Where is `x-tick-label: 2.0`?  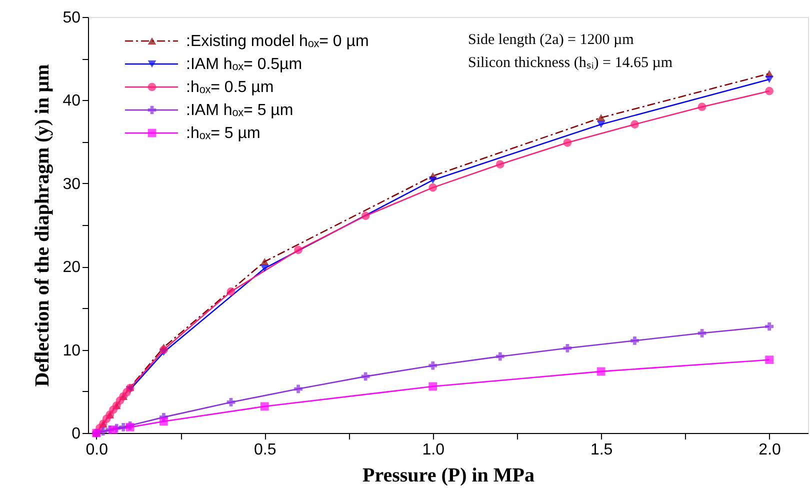
x-tick-label: 2.0 is located at coordinates (770, 450).